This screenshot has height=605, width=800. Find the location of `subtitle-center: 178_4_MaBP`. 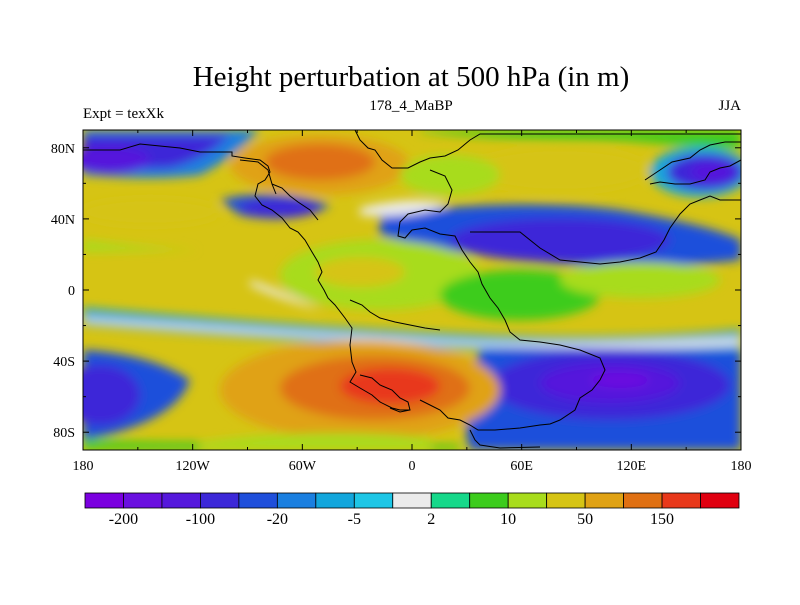

subtitle-center: 178_4_MaBP is located at coordinates (410, 106).